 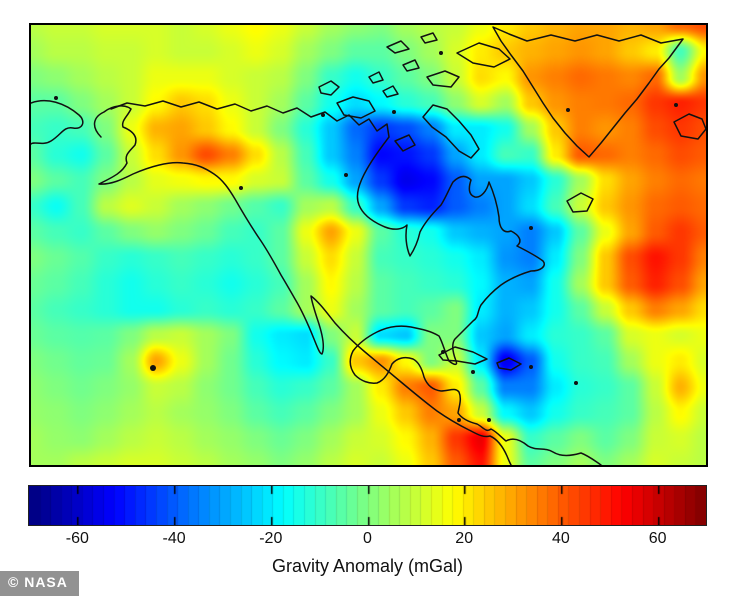 I want to click on colorbar-tick-label: -60, so click(x=77, y=538).